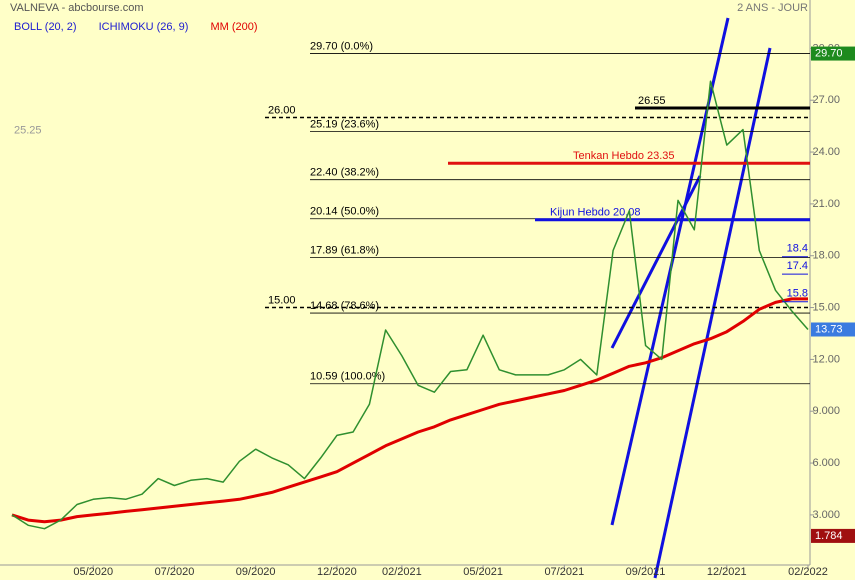  Describe the element at coordinates (45, 27) in the screenshot. I see `legend-entry: BOLL (20, 2)` at that location.